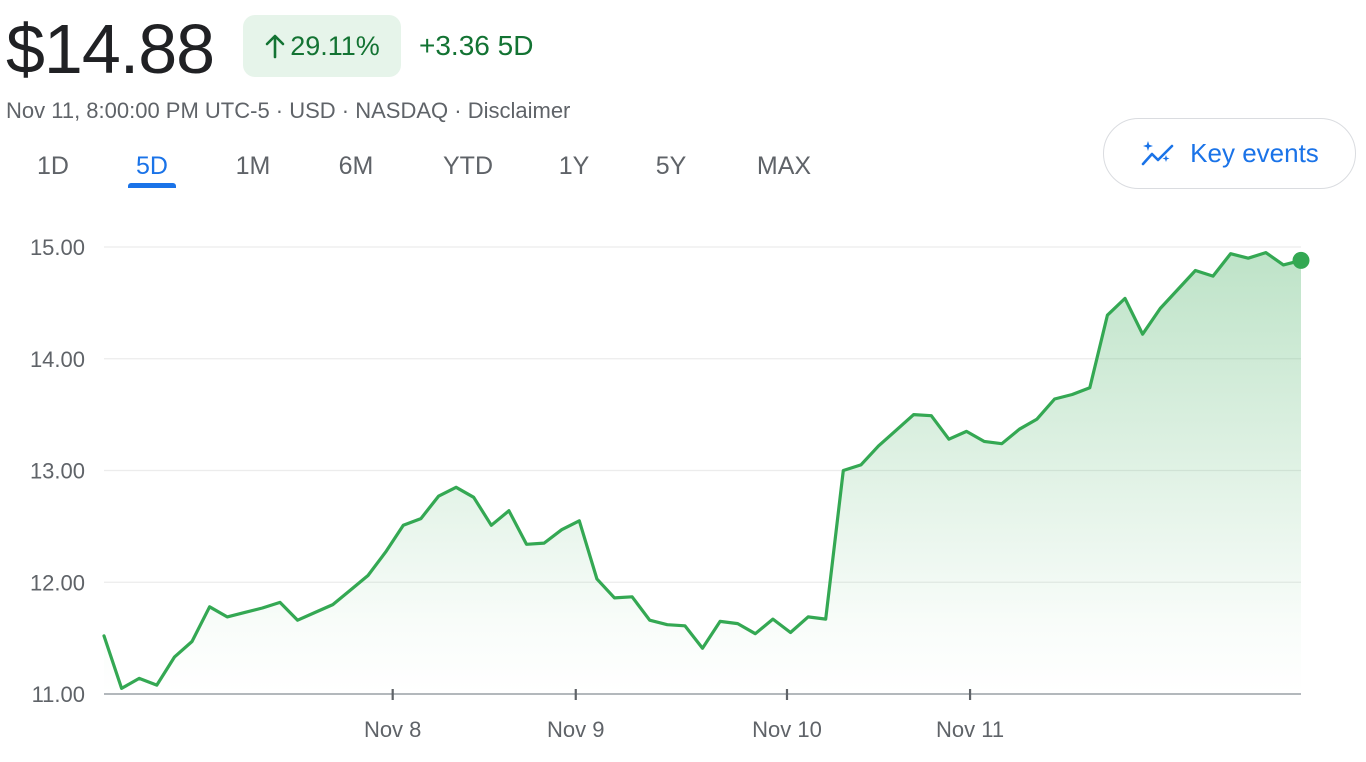  Describe the element at coordinates (152, 185) in the screenshot. I see `active-tab-indicator` at that location.